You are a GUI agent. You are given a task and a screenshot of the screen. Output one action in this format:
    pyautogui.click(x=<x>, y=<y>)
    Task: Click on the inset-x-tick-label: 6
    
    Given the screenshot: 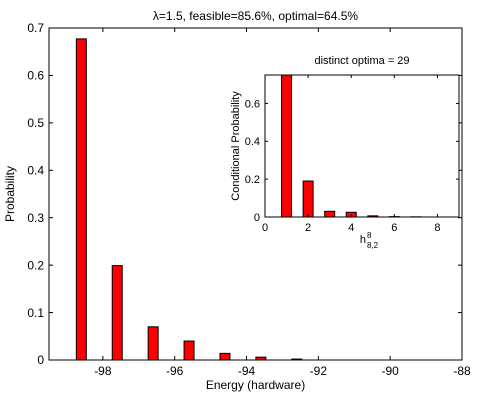 What is the action you would take?
    pyautogui.click(x=394, y=228)
    